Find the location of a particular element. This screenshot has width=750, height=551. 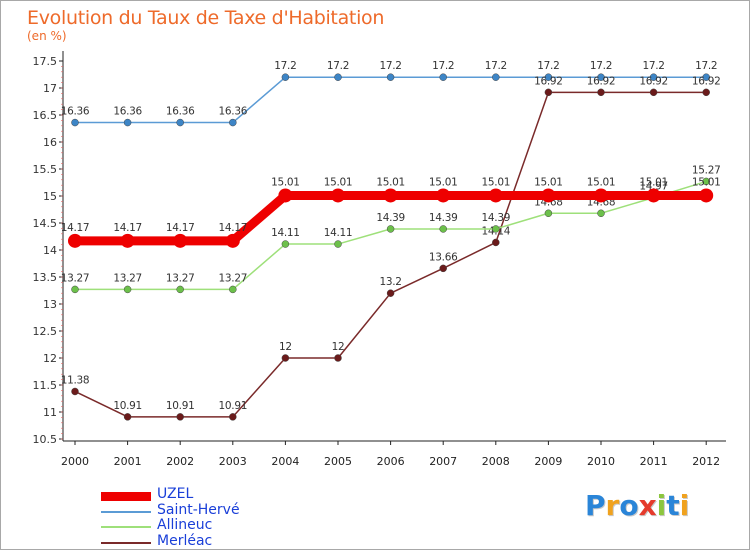

x-tick-label: 2008 is located at coordinates (496, 461).